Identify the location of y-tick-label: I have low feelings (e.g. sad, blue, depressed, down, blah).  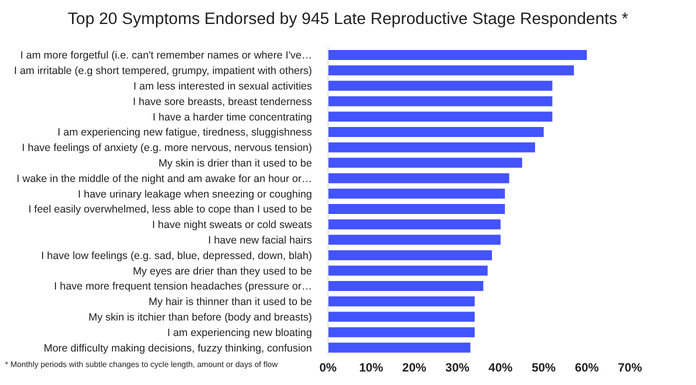
(176, 256).